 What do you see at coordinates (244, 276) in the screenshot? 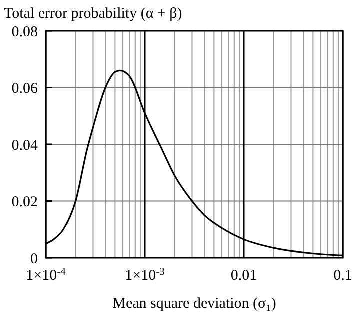
I see `x-tick-label: 0.01` at bounding box center [244, 276].